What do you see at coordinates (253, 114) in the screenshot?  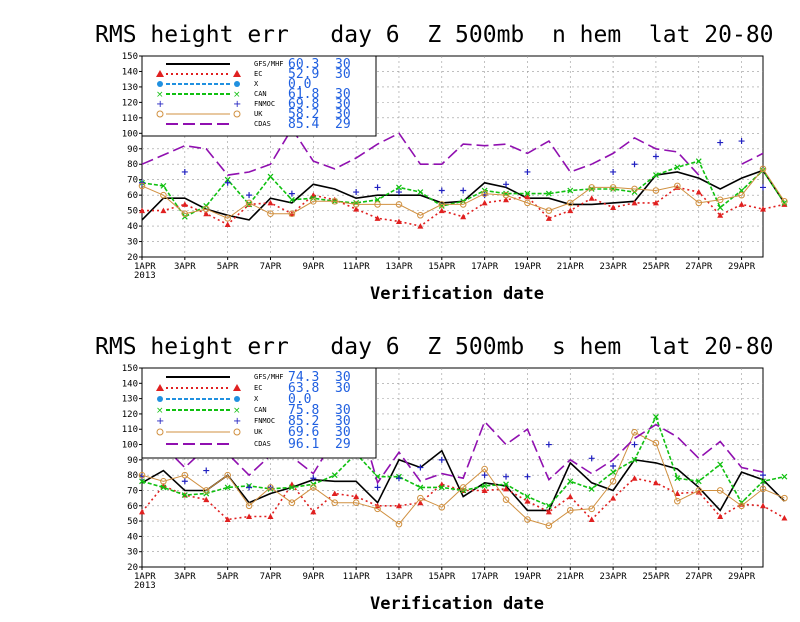 I see `legend-entry-uk: UK 58.2 30` at bounding box center [253, 114].